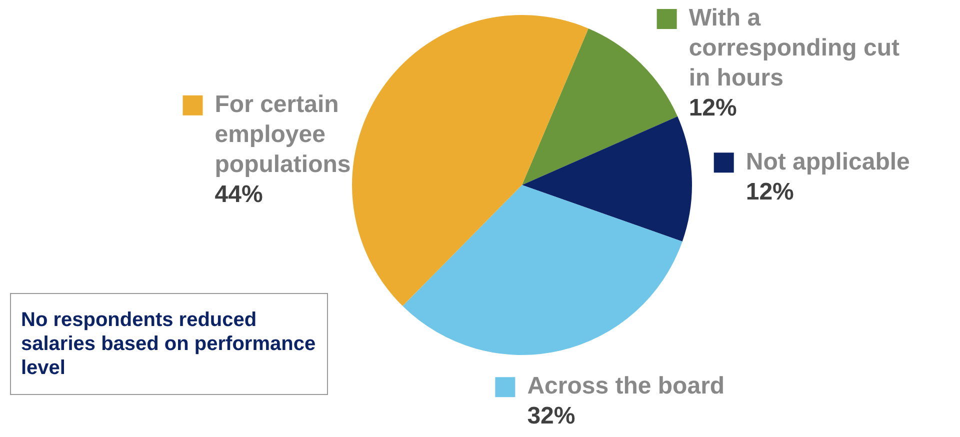 The image size is (960, 437). I want to click on data-label: 32%, so click(551, 416).